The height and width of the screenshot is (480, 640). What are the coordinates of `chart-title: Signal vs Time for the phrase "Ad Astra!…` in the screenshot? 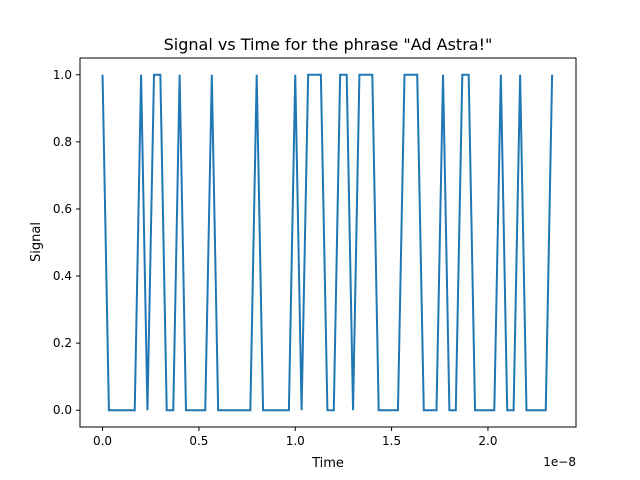 It's located at (328, 44).